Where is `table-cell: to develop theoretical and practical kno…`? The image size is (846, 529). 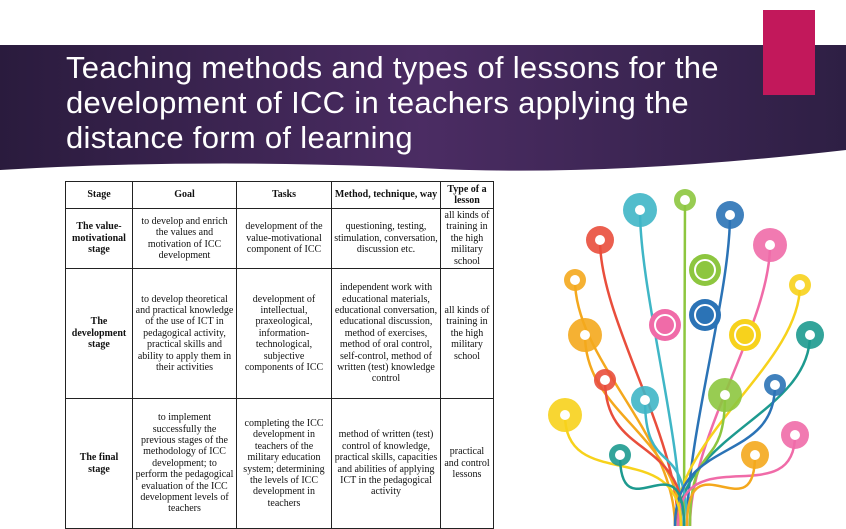 table-cell: to develop theoretical and practical kno… is located at coordinates (184, 334).